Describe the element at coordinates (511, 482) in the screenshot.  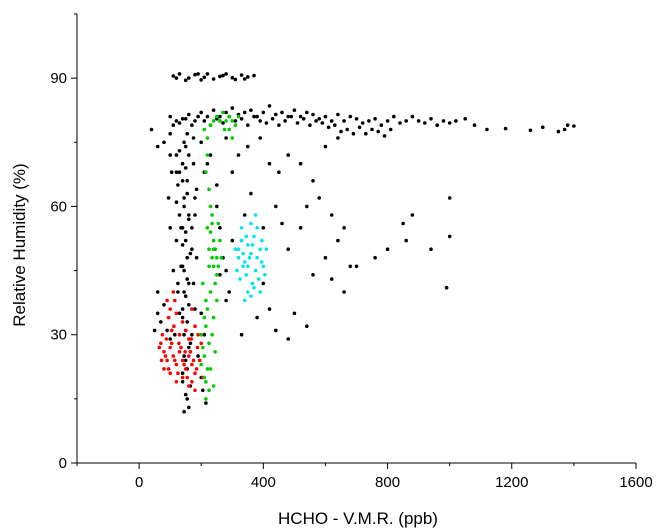
I see `x-tick-label: 1200` at that location.